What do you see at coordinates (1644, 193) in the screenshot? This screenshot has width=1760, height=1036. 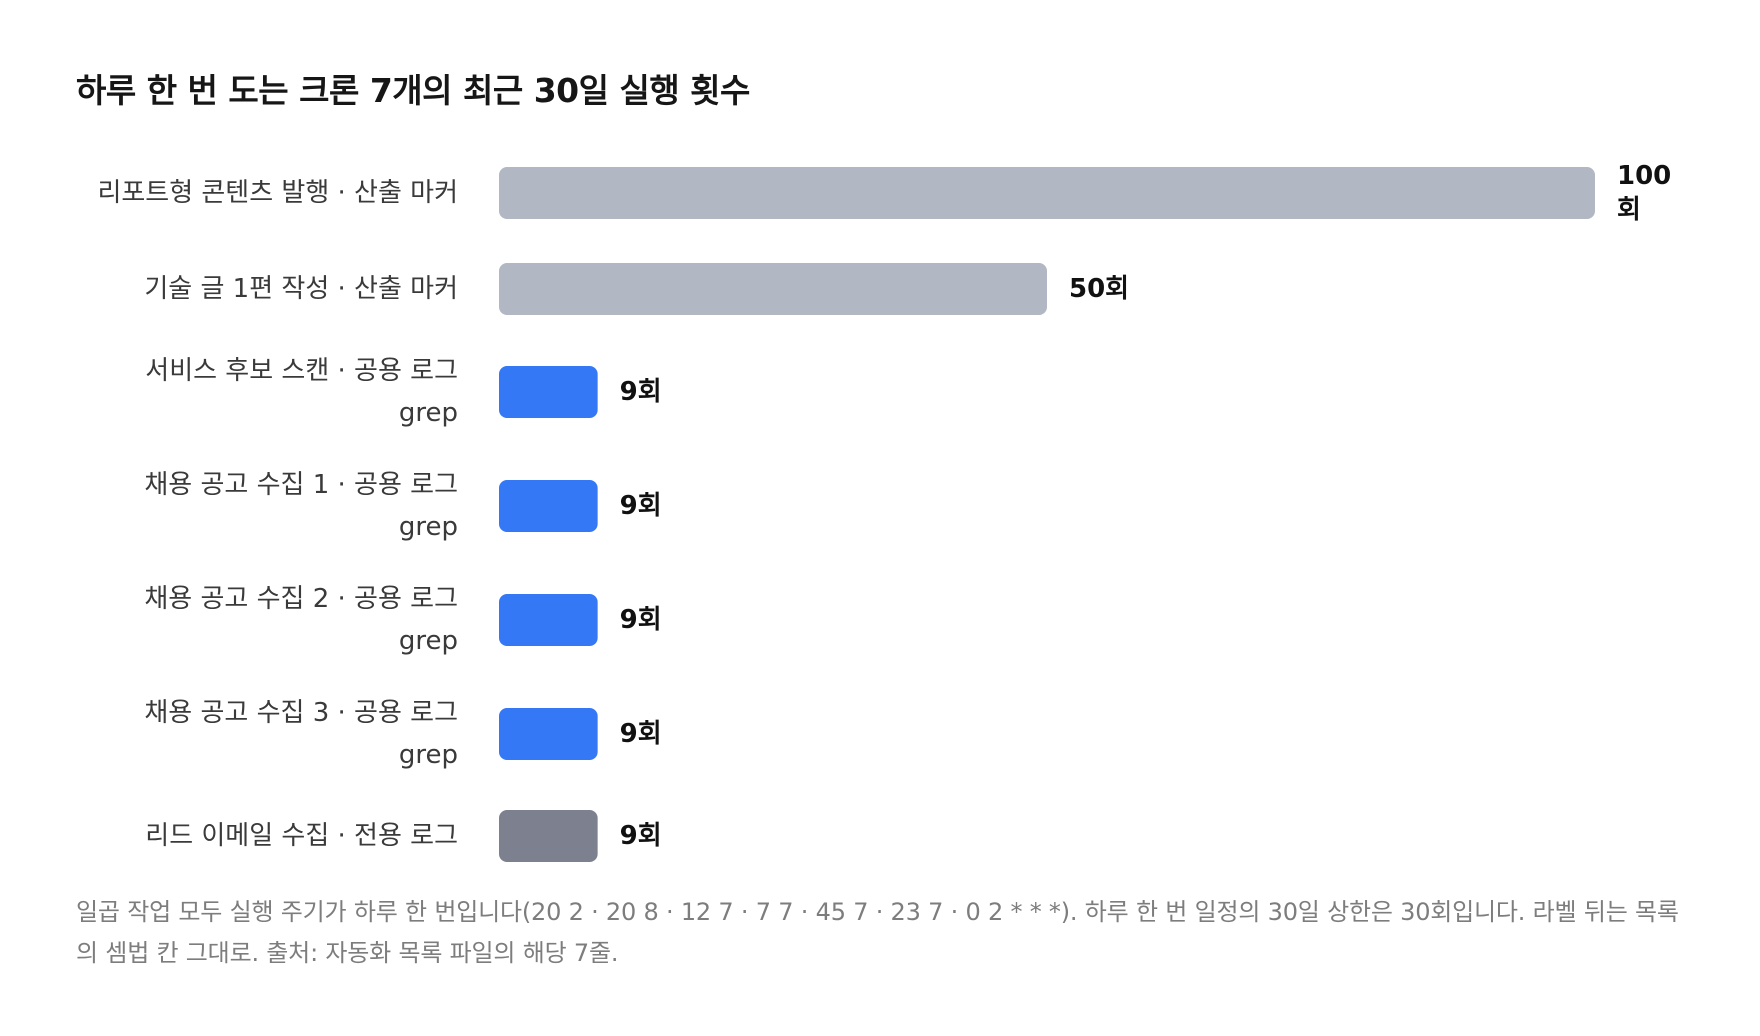 I see `value-label: 100 회` at bounding box center [1644, 193].